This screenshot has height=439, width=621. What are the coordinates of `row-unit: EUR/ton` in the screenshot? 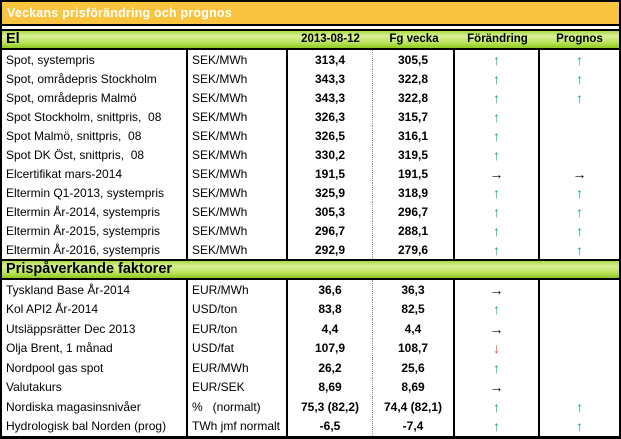 It's located at (238, 329).